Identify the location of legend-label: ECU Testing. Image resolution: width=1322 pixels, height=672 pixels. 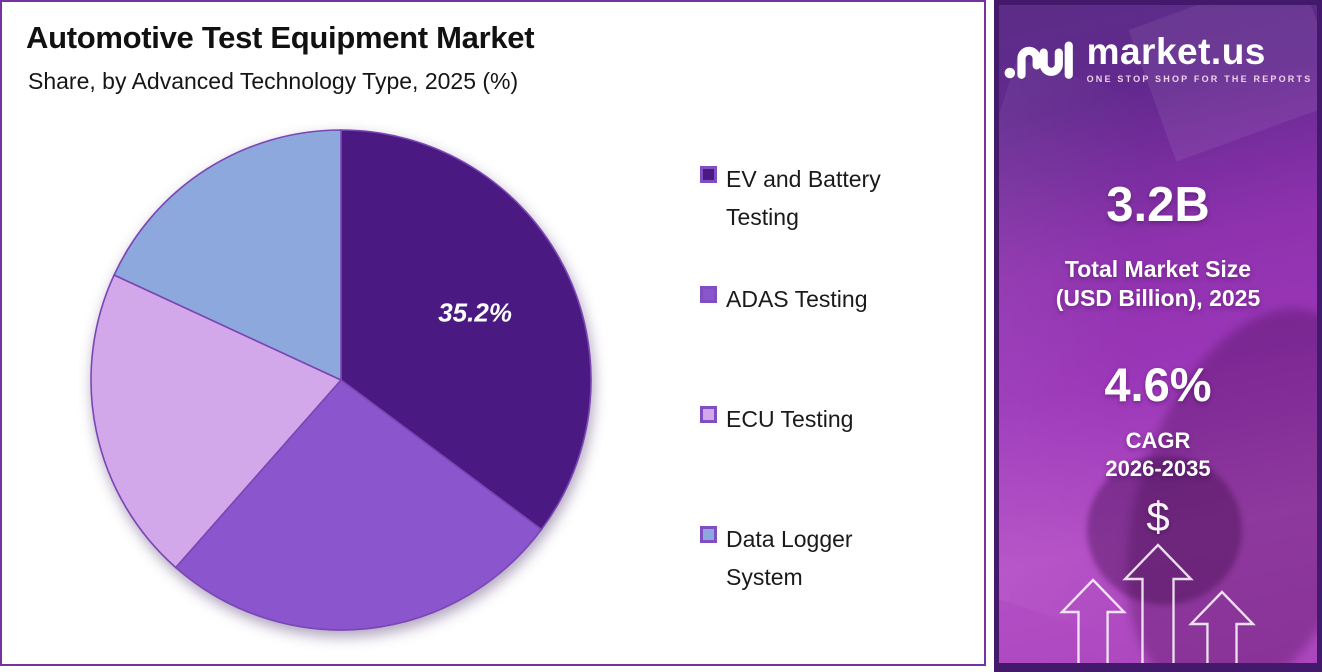
(790, 419).